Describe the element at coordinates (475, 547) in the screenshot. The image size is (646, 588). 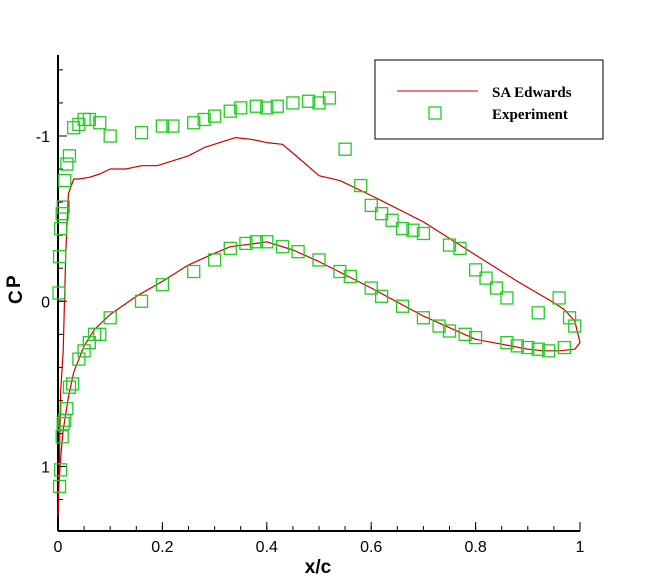
I see `x-tick-label: 0.8` at that location.